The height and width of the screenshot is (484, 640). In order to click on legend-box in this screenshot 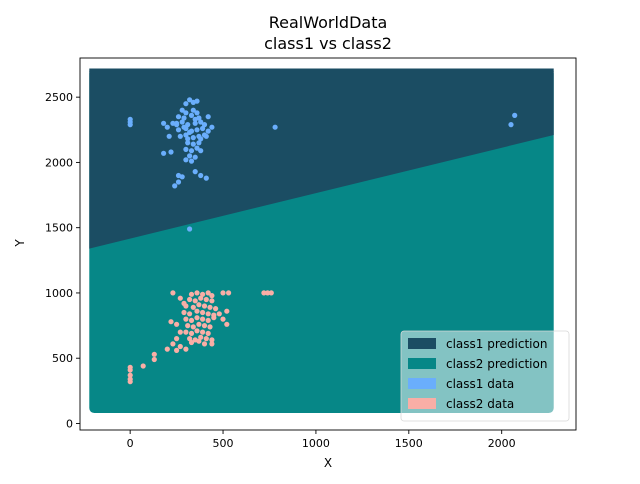, I will do `click(485, 376)`.